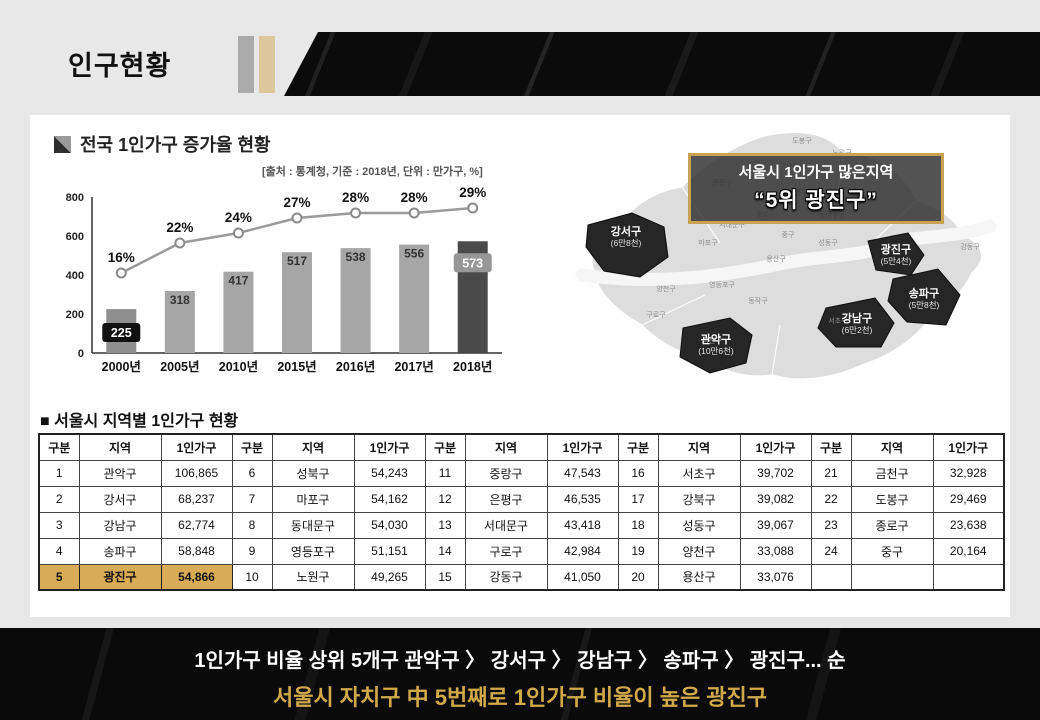 The height and width of the screenshot is (720, 1040). What do you see at coordinates (638, 551) in the screenshot?
I see `table-cell: 19` at bounding box center [638, 551].